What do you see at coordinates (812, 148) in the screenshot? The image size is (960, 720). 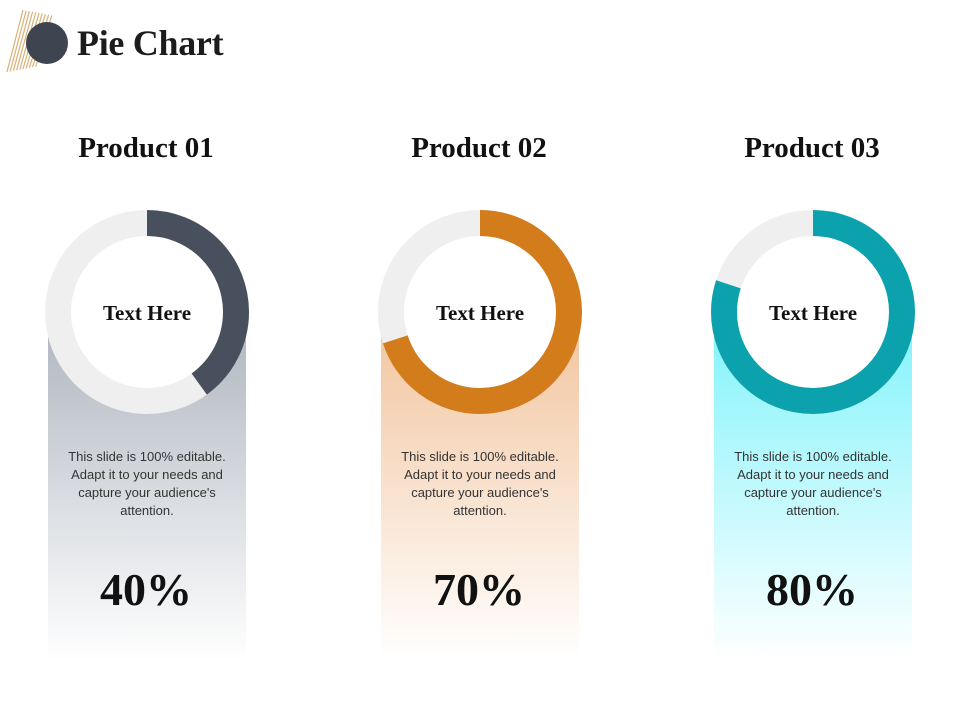 I see `product-03-title: Product 03` at bounding box center [812, 148].